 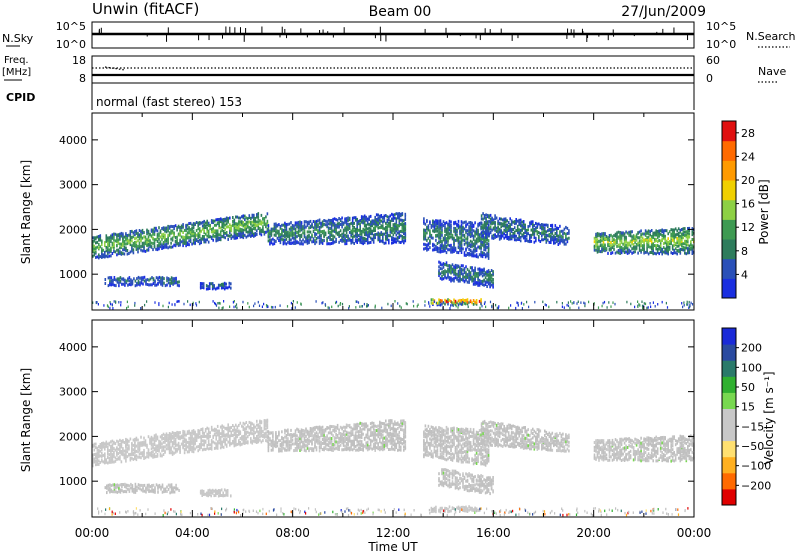 What do you see at coordinates (713, 60) in the screenshot?
I see `nave-tick-top: 60` at bounding box center [713, 60].